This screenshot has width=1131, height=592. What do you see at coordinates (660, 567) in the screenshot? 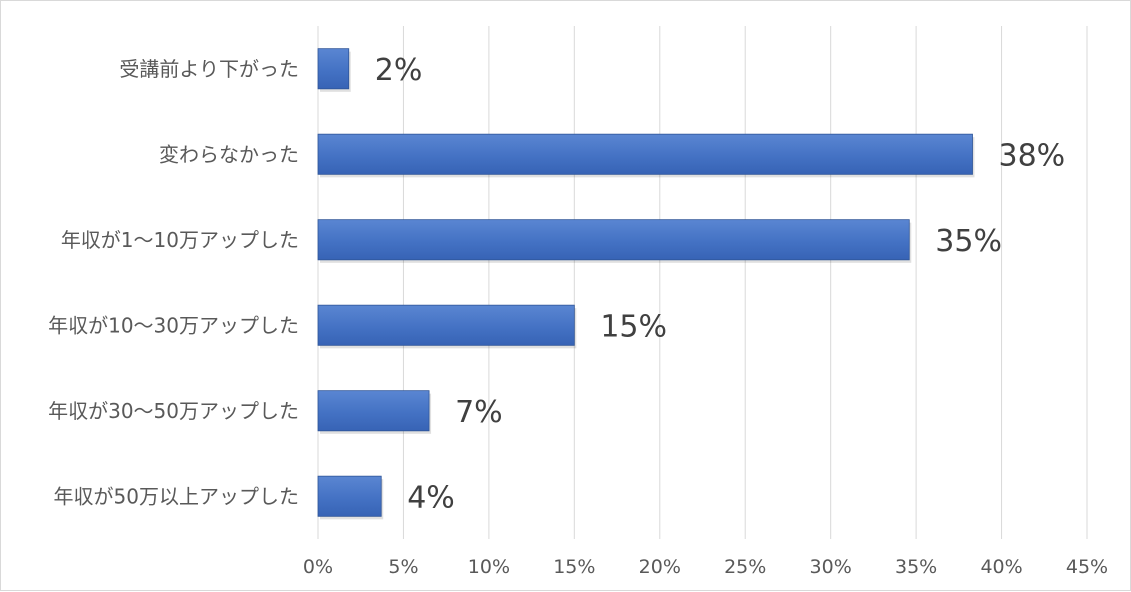
I see `x-tick-label: 20%` at bounding box center [660, 567].